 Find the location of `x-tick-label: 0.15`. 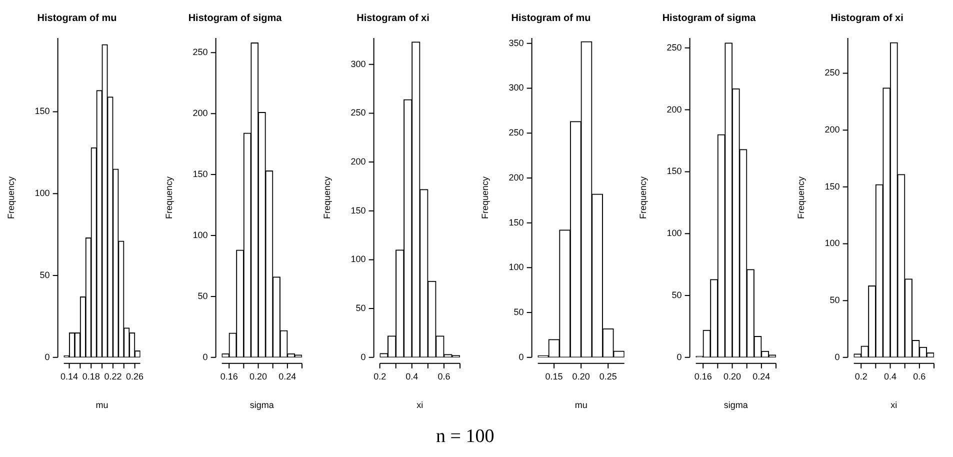

x-tick-label: 0.15 is located at coordinates (554, 376).